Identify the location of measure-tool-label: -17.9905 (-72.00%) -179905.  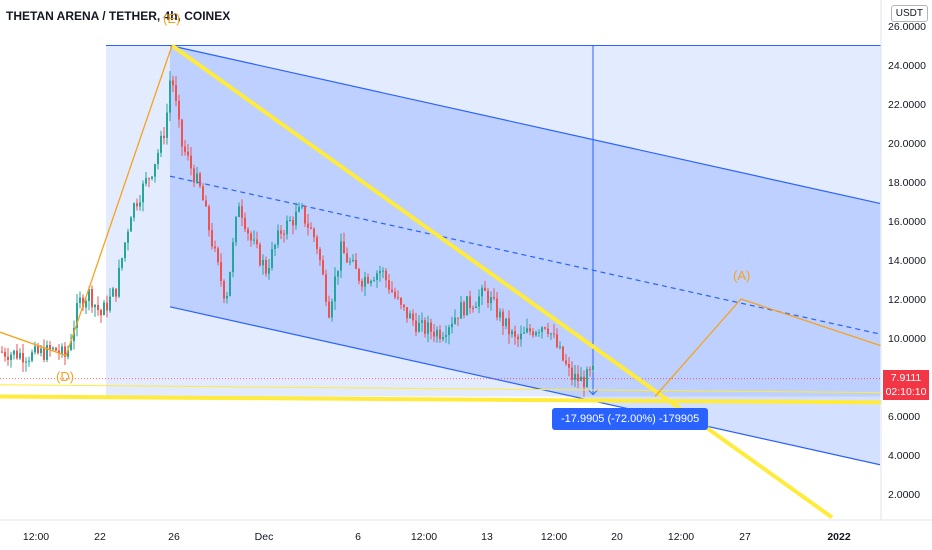
(630, 419).